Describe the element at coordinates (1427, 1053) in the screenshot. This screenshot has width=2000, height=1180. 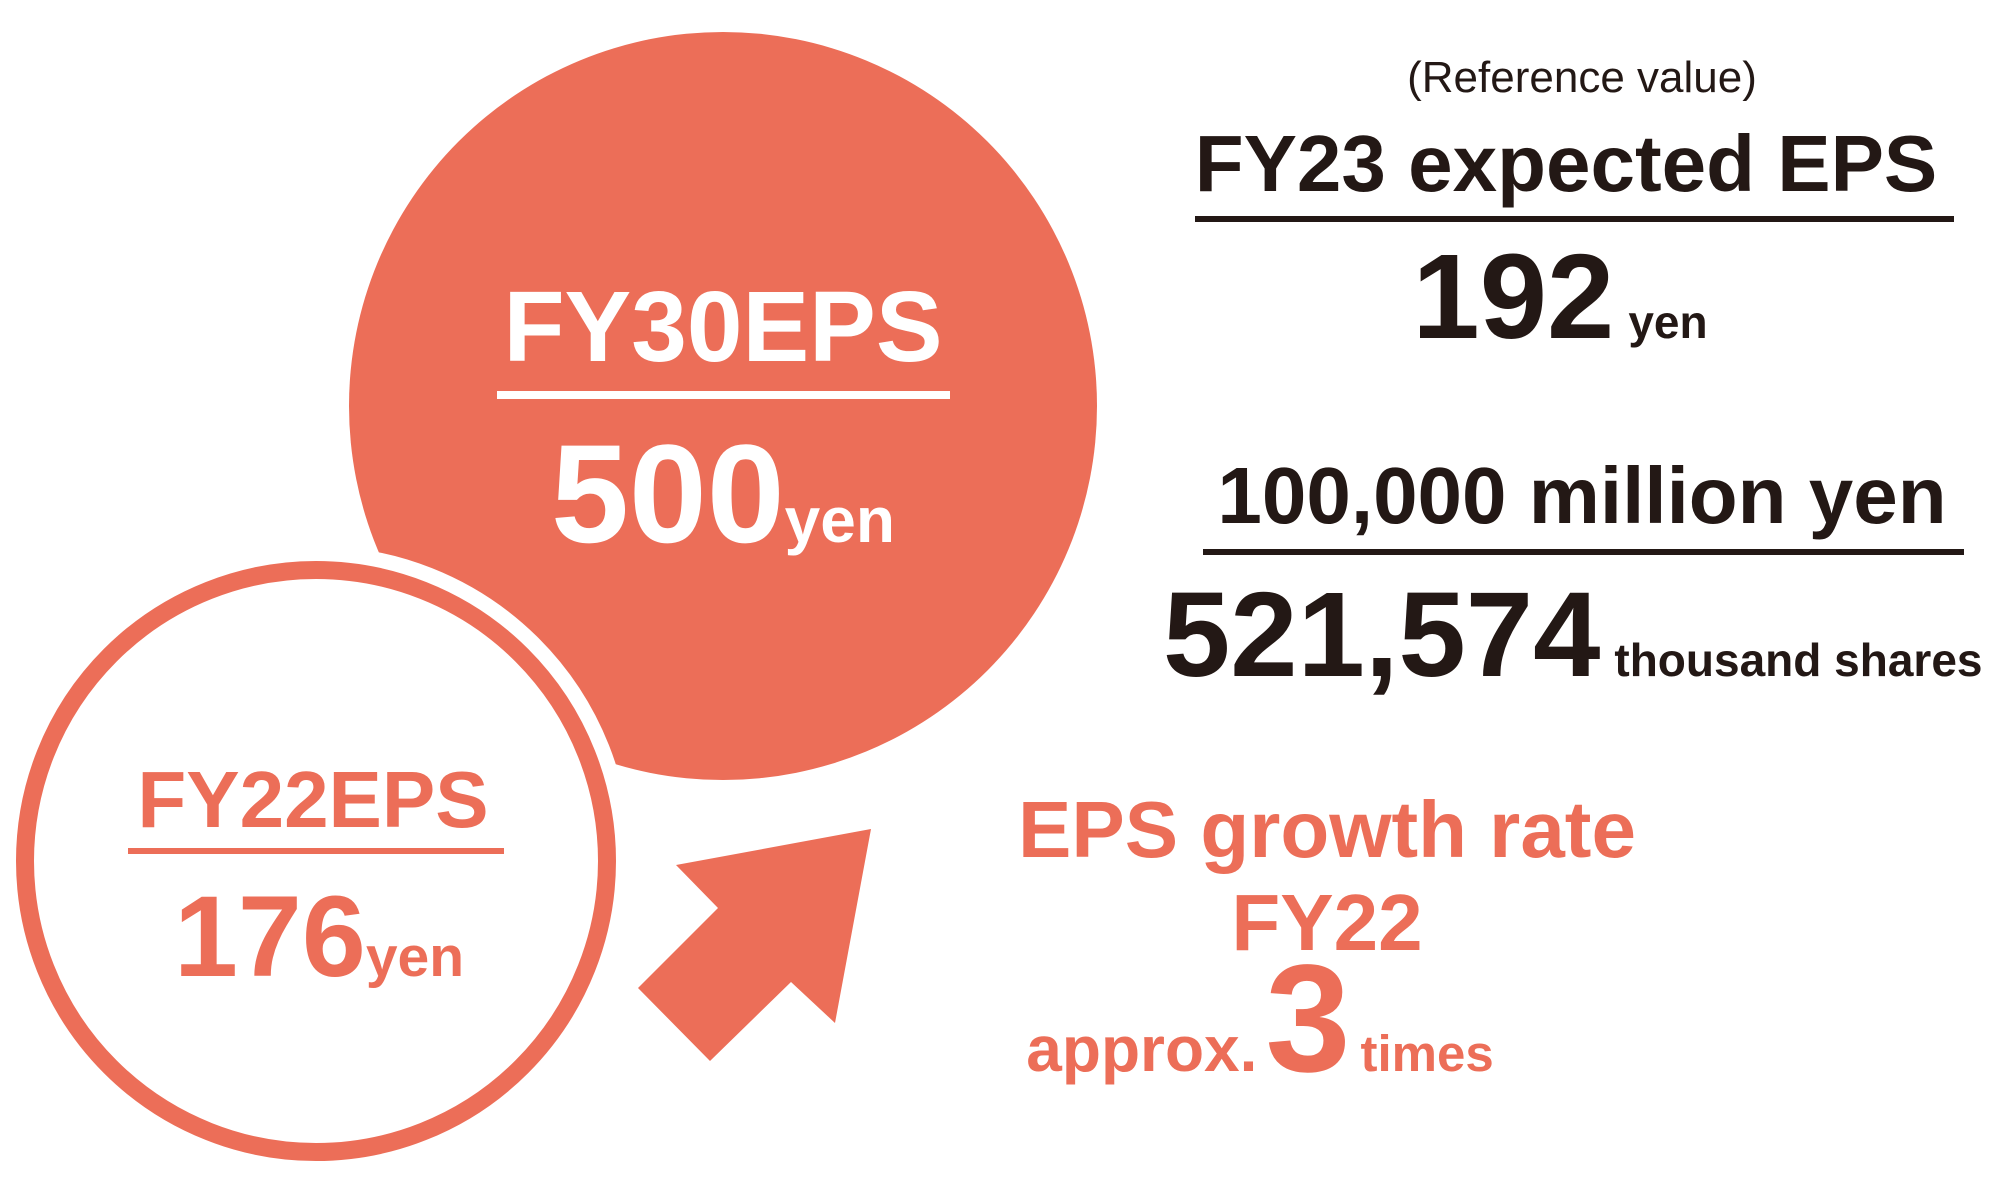
I see `growth-unit: times` at that location.